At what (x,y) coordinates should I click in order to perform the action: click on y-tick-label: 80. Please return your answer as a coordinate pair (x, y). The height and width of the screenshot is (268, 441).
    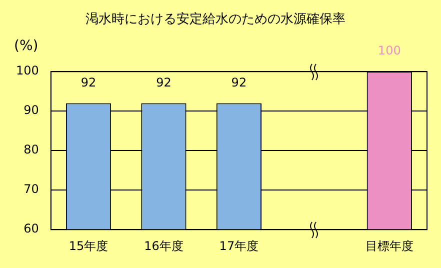
    Looking at the image, I should click on (31, 149).